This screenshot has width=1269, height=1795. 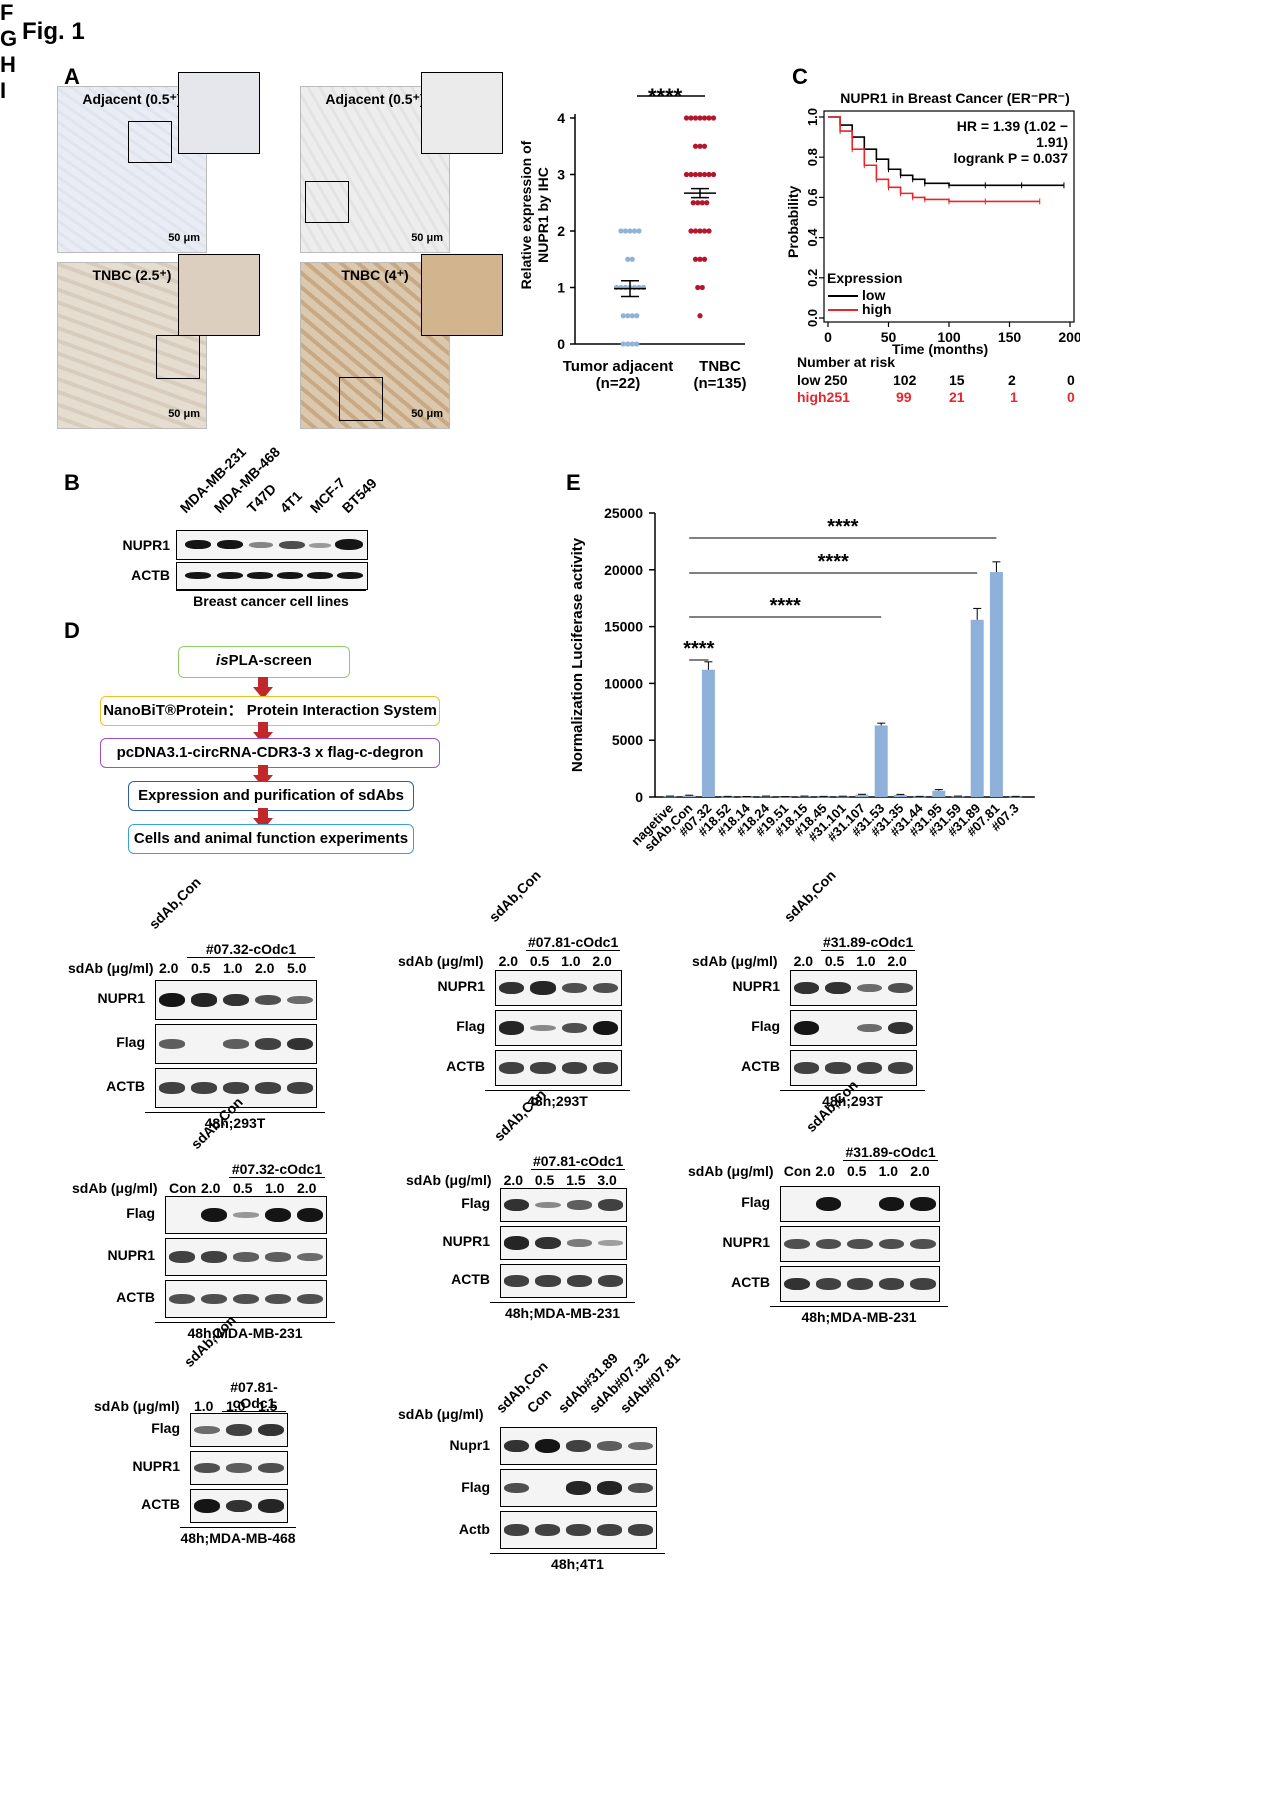 What do you see at coordinates (1012, 380) in the screenshot?
I see `risk-value: 2` at bounding box center [1012, 380].